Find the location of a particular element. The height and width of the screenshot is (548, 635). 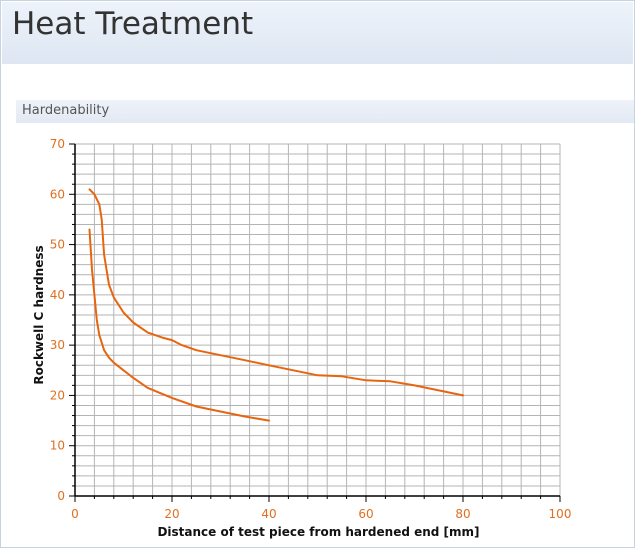

page-title: Heat Treatment is located at coordinates (133, 24).